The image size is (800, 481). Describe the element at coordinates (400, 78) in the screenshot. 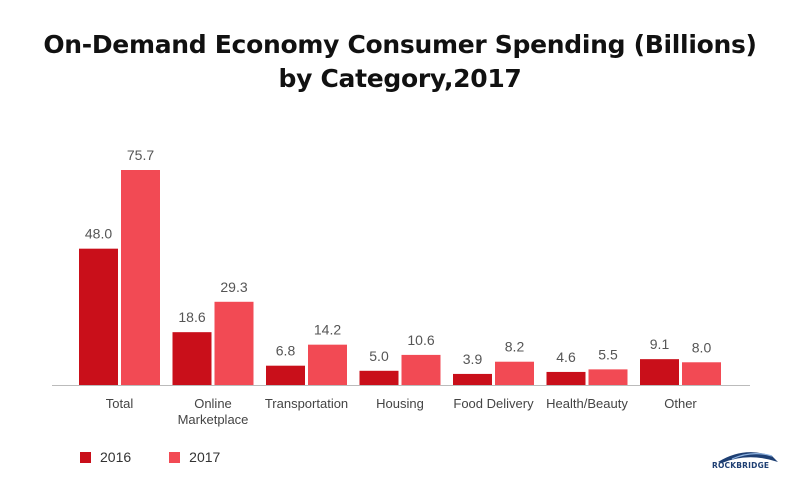

I see `chart-subtitle: by Category,2017` at that location.